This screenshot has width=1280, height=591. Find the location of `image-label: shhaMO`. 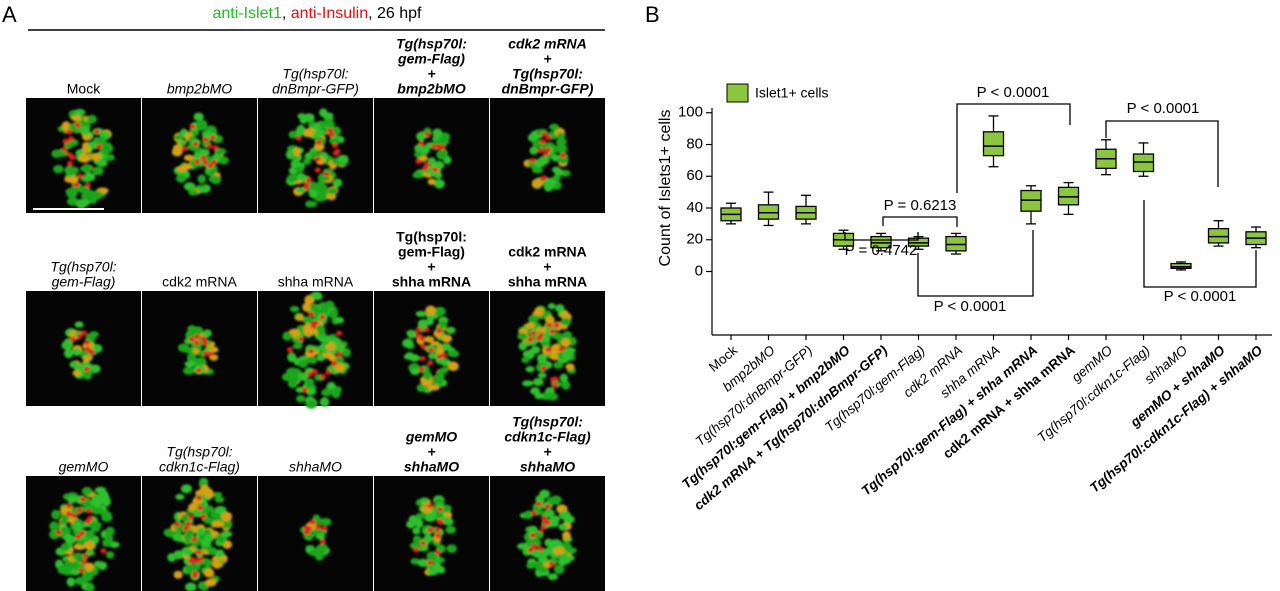

image-label: shhaMO is located at coordinates (431, 467).